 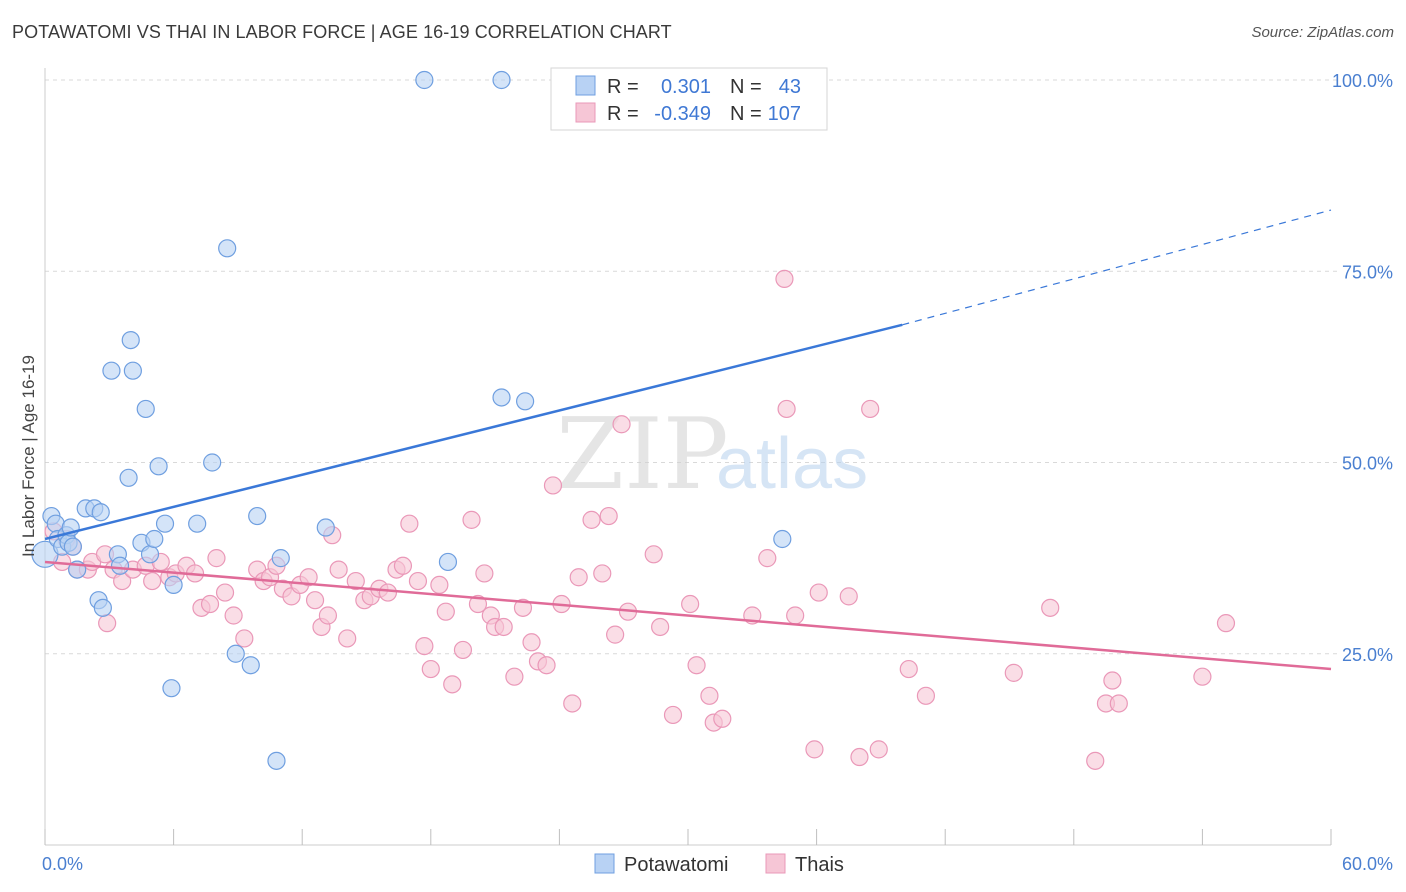 I want to click on x-tick-label: 0.0%, so click(x=62, y=864).